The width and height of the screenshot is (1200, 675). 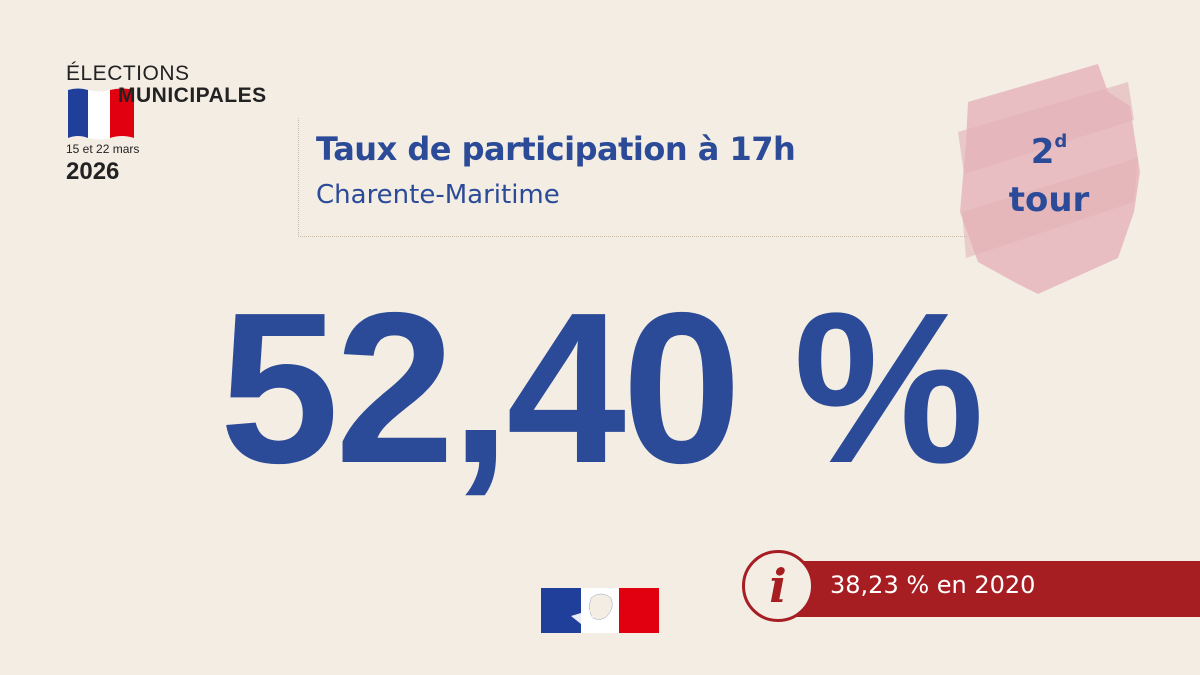 What do you see at coordinates (438, 195) in the screenshot?
I see `department-subtitle: Charente-Maritime` at bounding box center [438, 195].